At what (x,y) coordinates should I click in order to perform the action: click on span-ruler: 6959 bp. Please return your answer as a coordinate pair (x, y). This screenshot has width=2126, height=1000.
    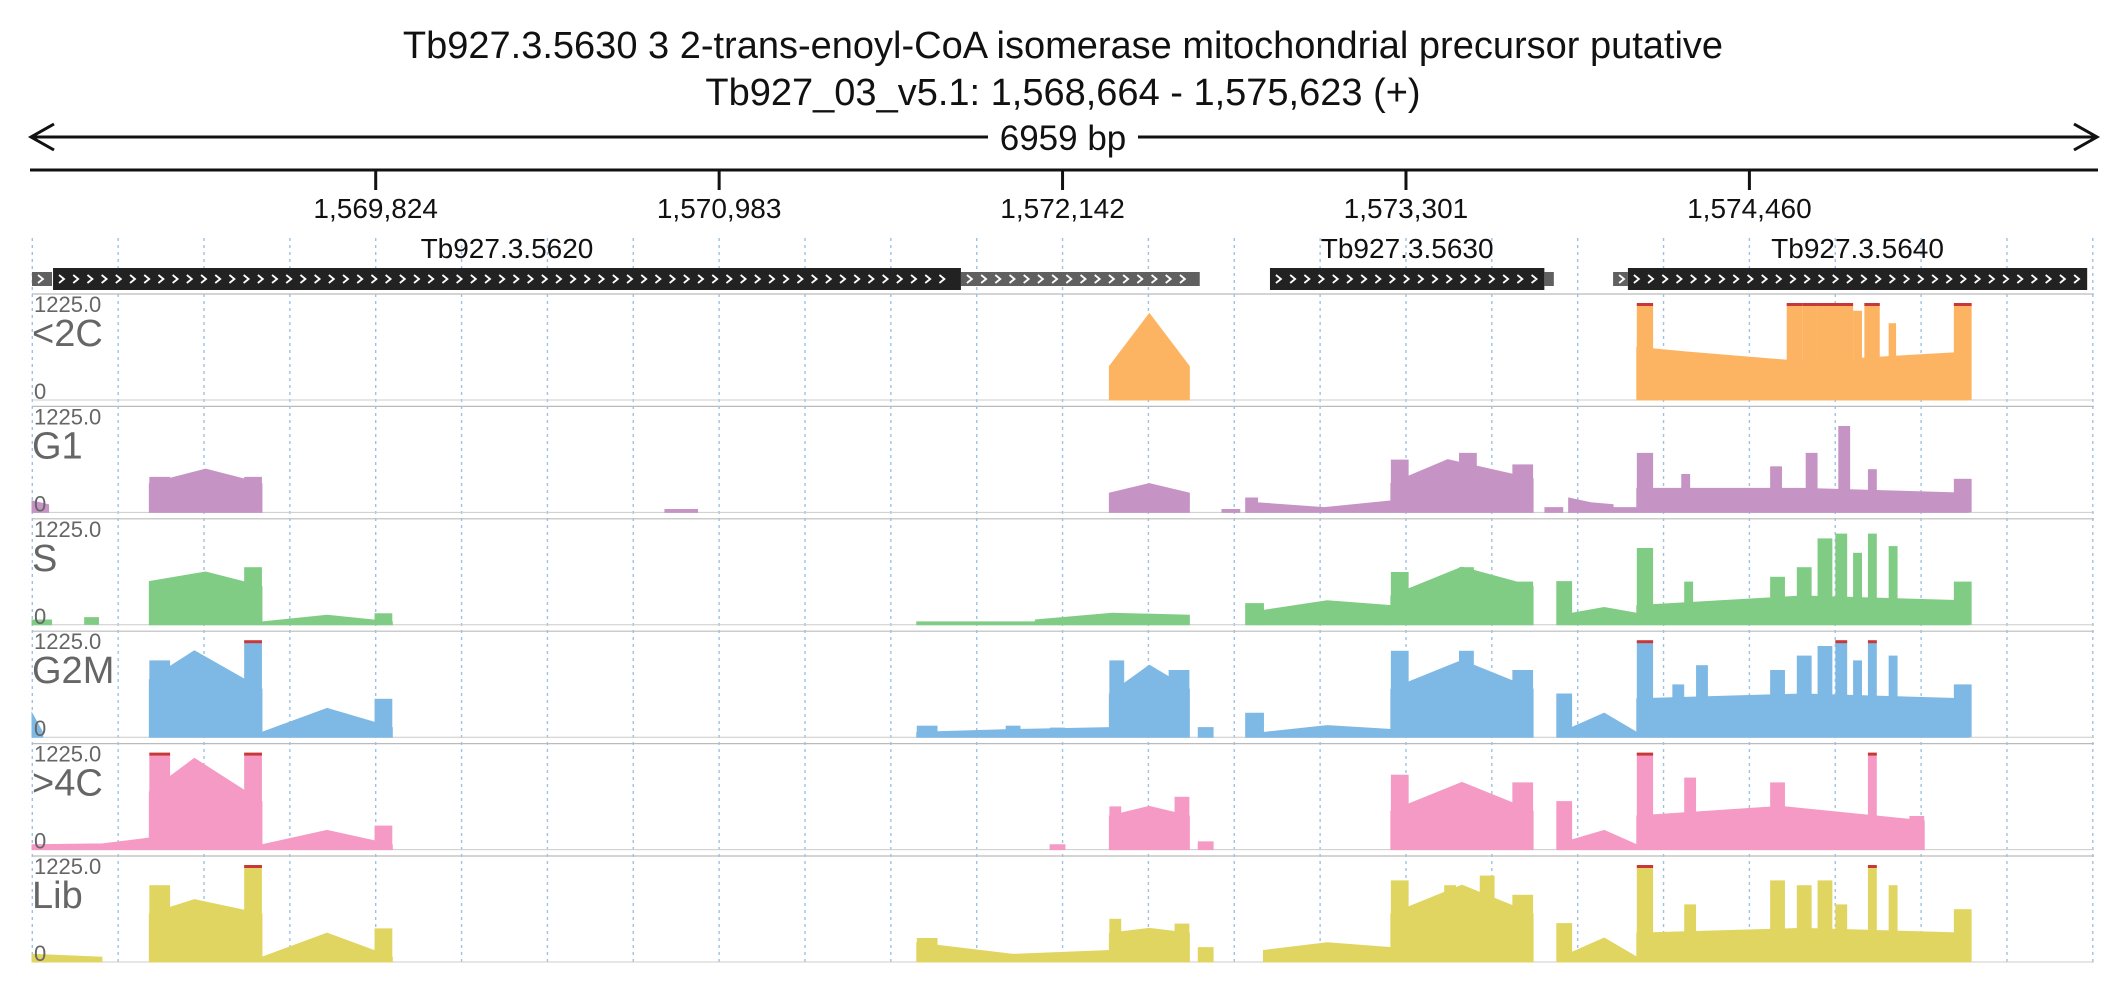
    Looking at the image, I should click on (1064, 138).